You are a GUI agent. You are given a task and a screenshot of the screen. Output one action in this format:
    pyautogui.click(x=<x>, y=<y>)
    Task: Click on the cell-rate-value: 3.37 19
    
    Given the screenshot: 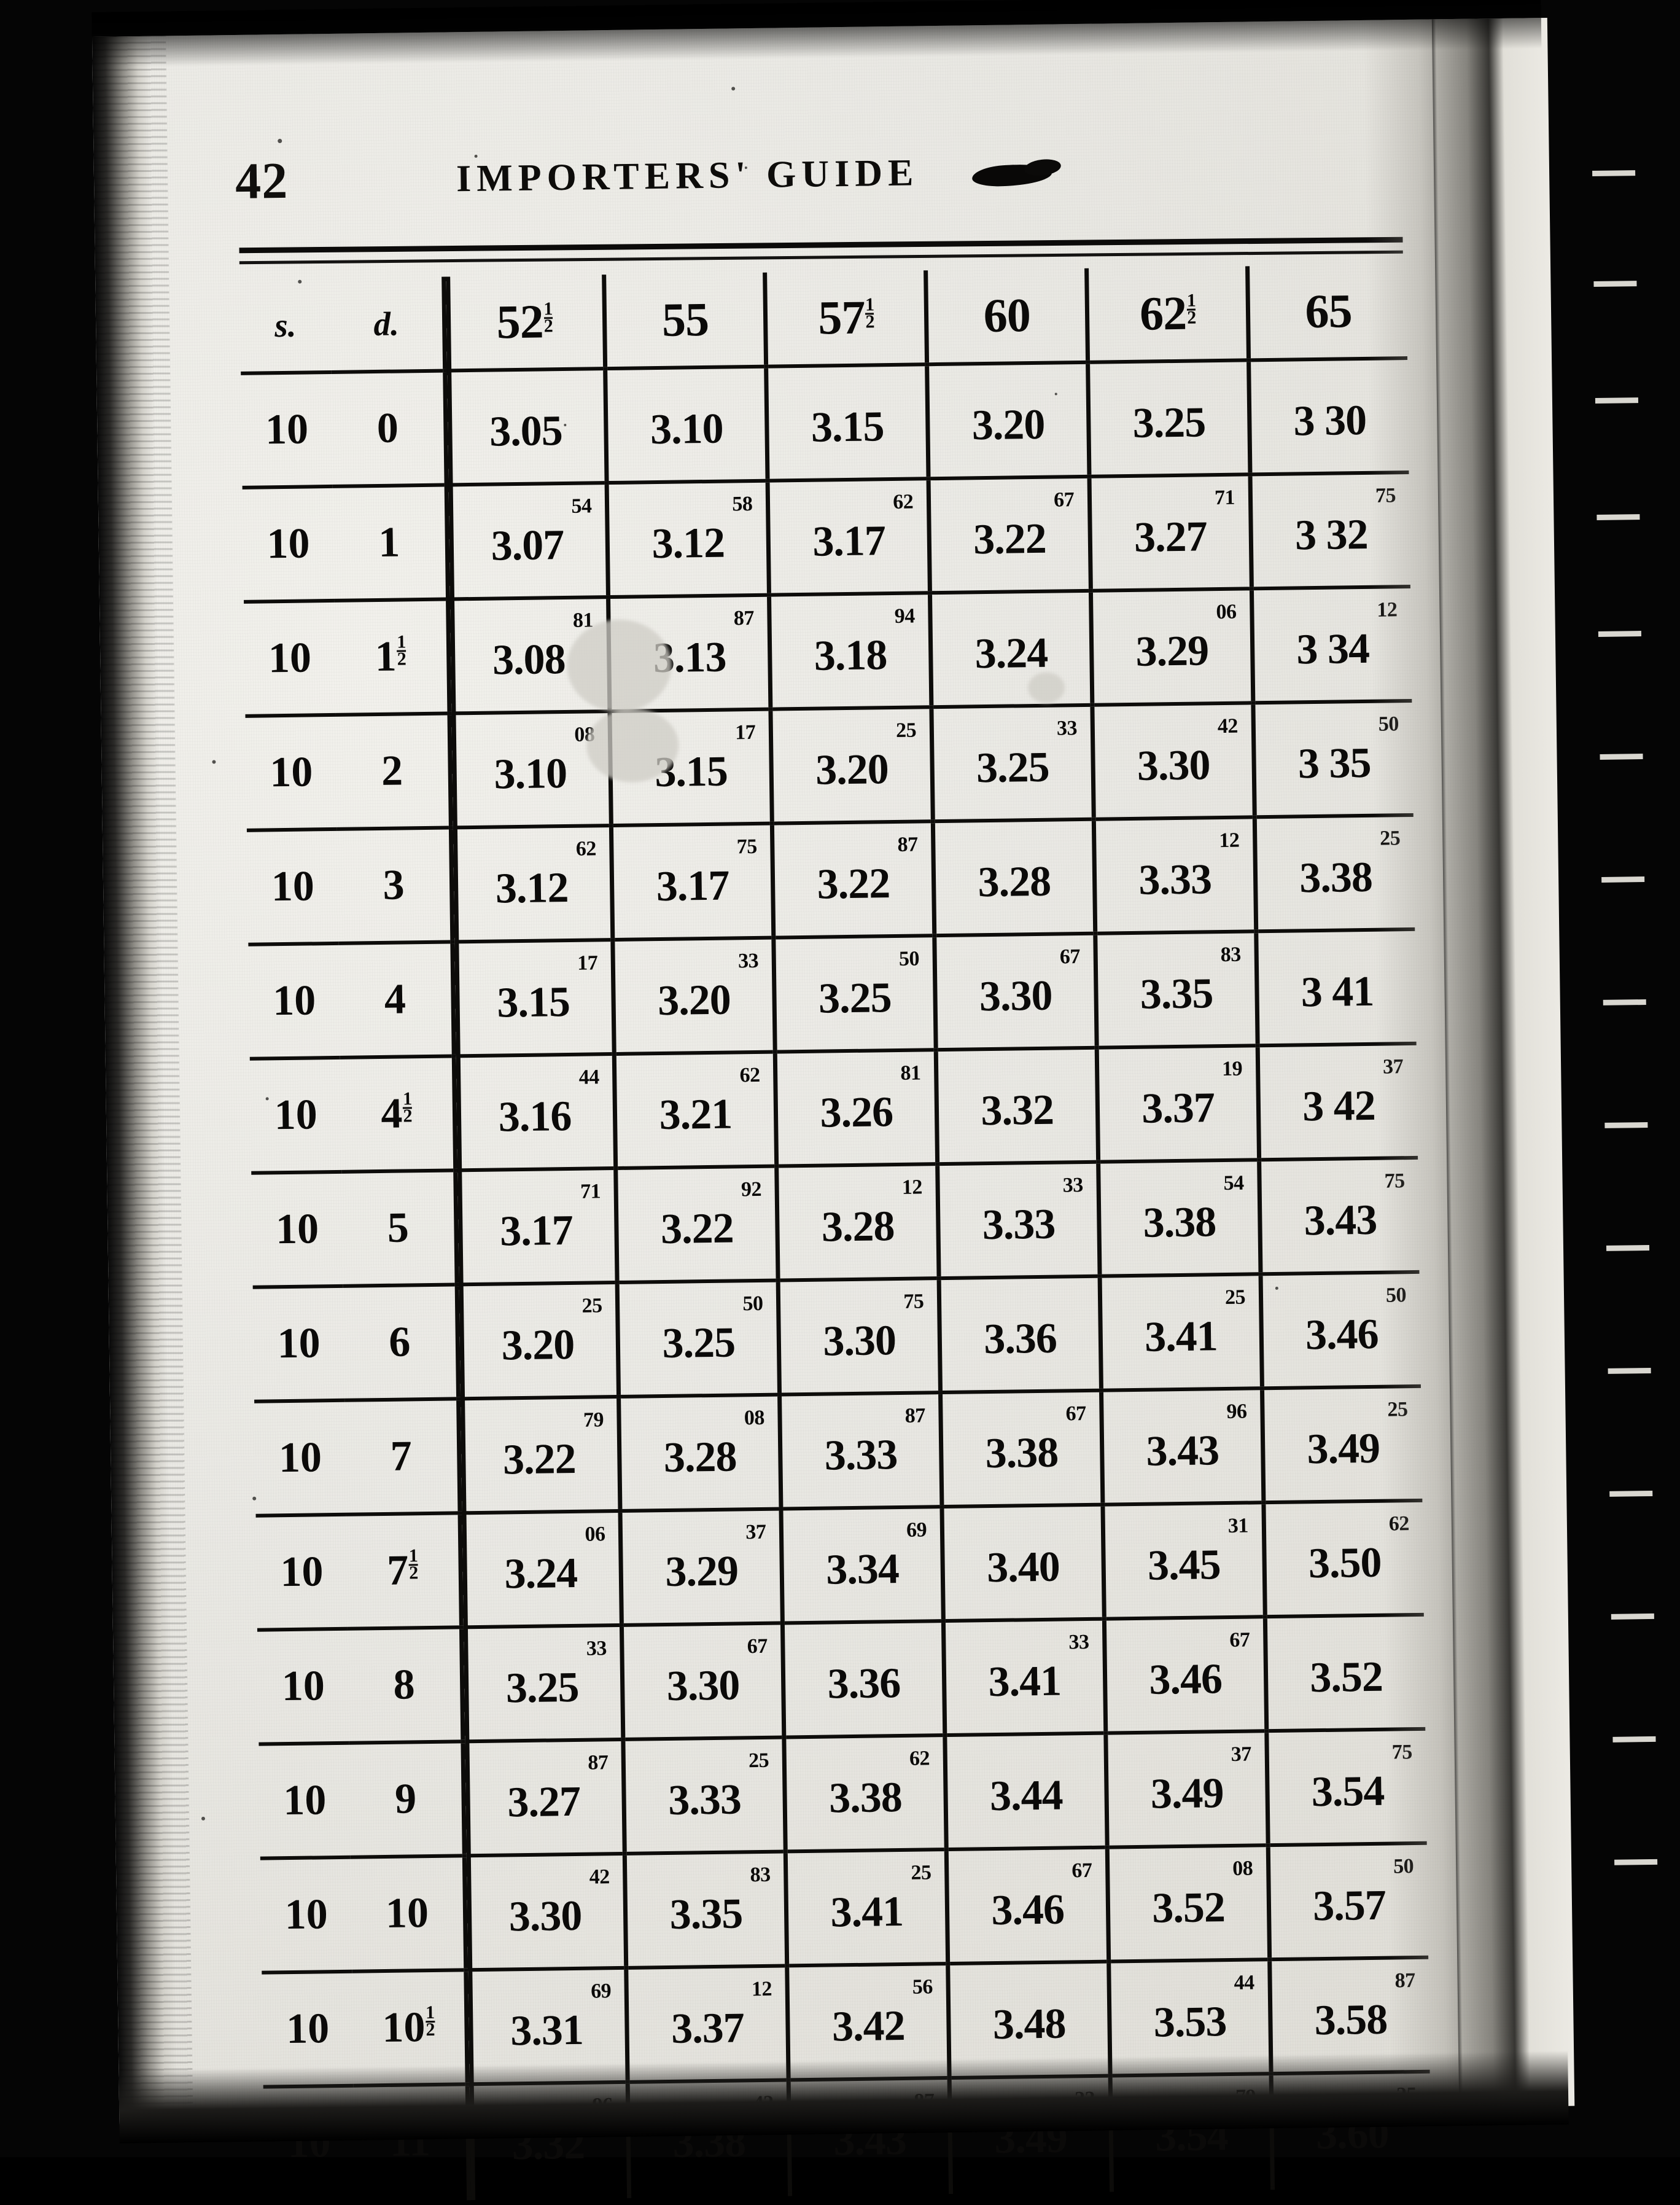 What is the action you would take?
    pyautogui.click(x=1178, y=1103)
    